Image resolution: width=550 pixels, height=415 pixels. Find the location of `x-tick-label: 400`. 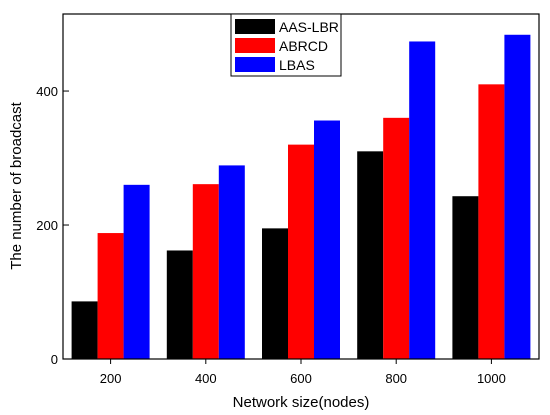

x-tick-label: 400 is located at coordinates (206, 378).